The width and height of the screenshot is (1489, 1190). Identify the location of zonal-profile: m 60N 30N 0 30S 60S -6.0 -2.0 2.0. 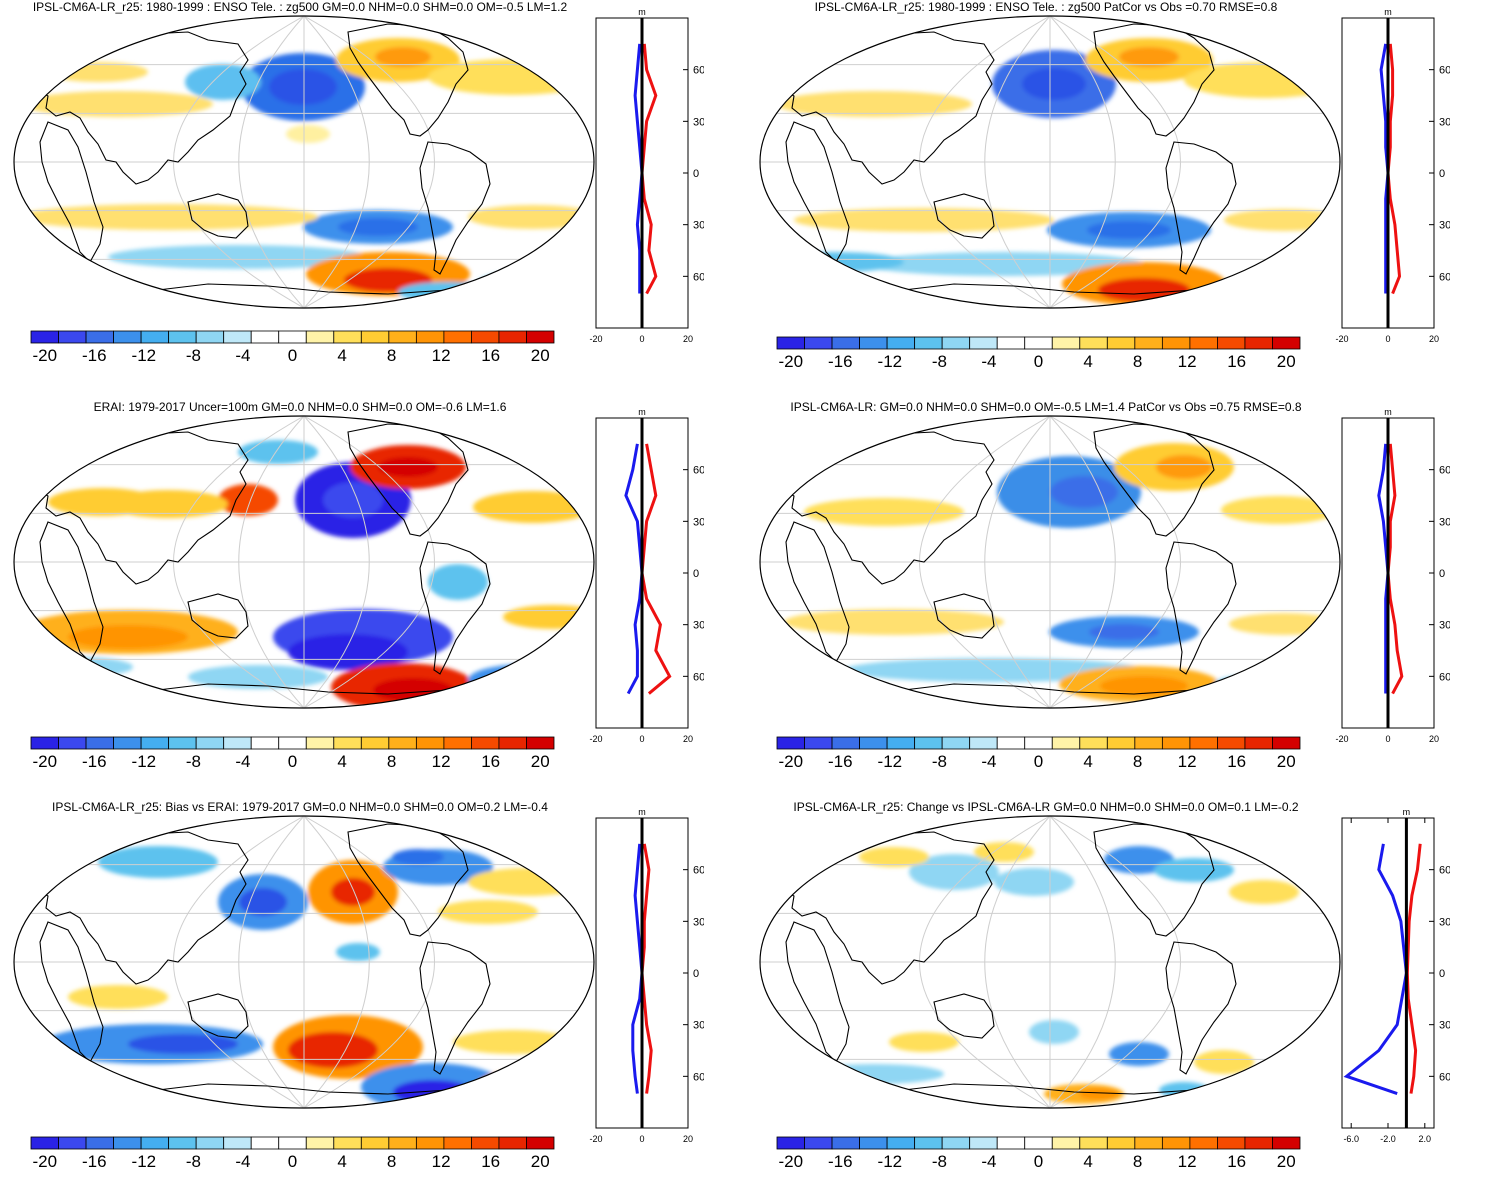
(1395, 975).